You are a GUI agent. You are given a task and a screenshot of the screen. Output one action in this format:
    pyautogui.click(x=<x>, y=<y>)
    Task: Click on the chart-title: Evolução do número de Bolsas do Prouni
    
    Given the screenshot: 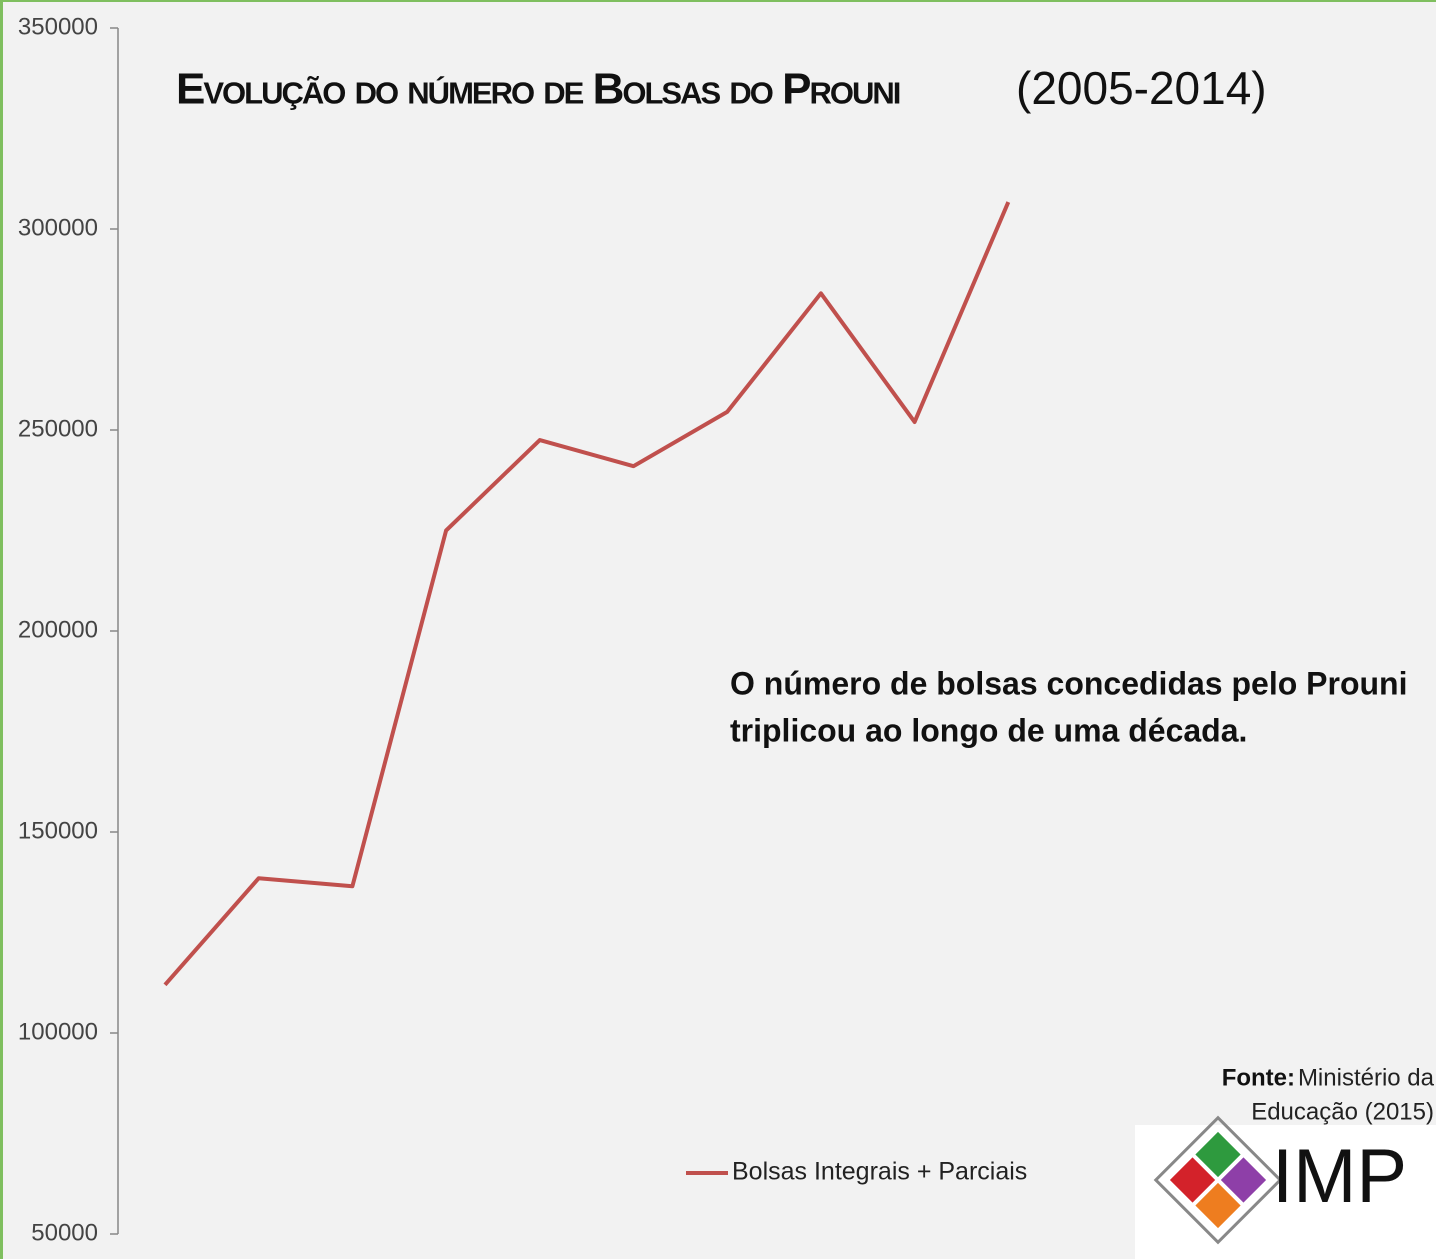 What is the action you would take?
    pyautogui.click(x=538, y=89)
    